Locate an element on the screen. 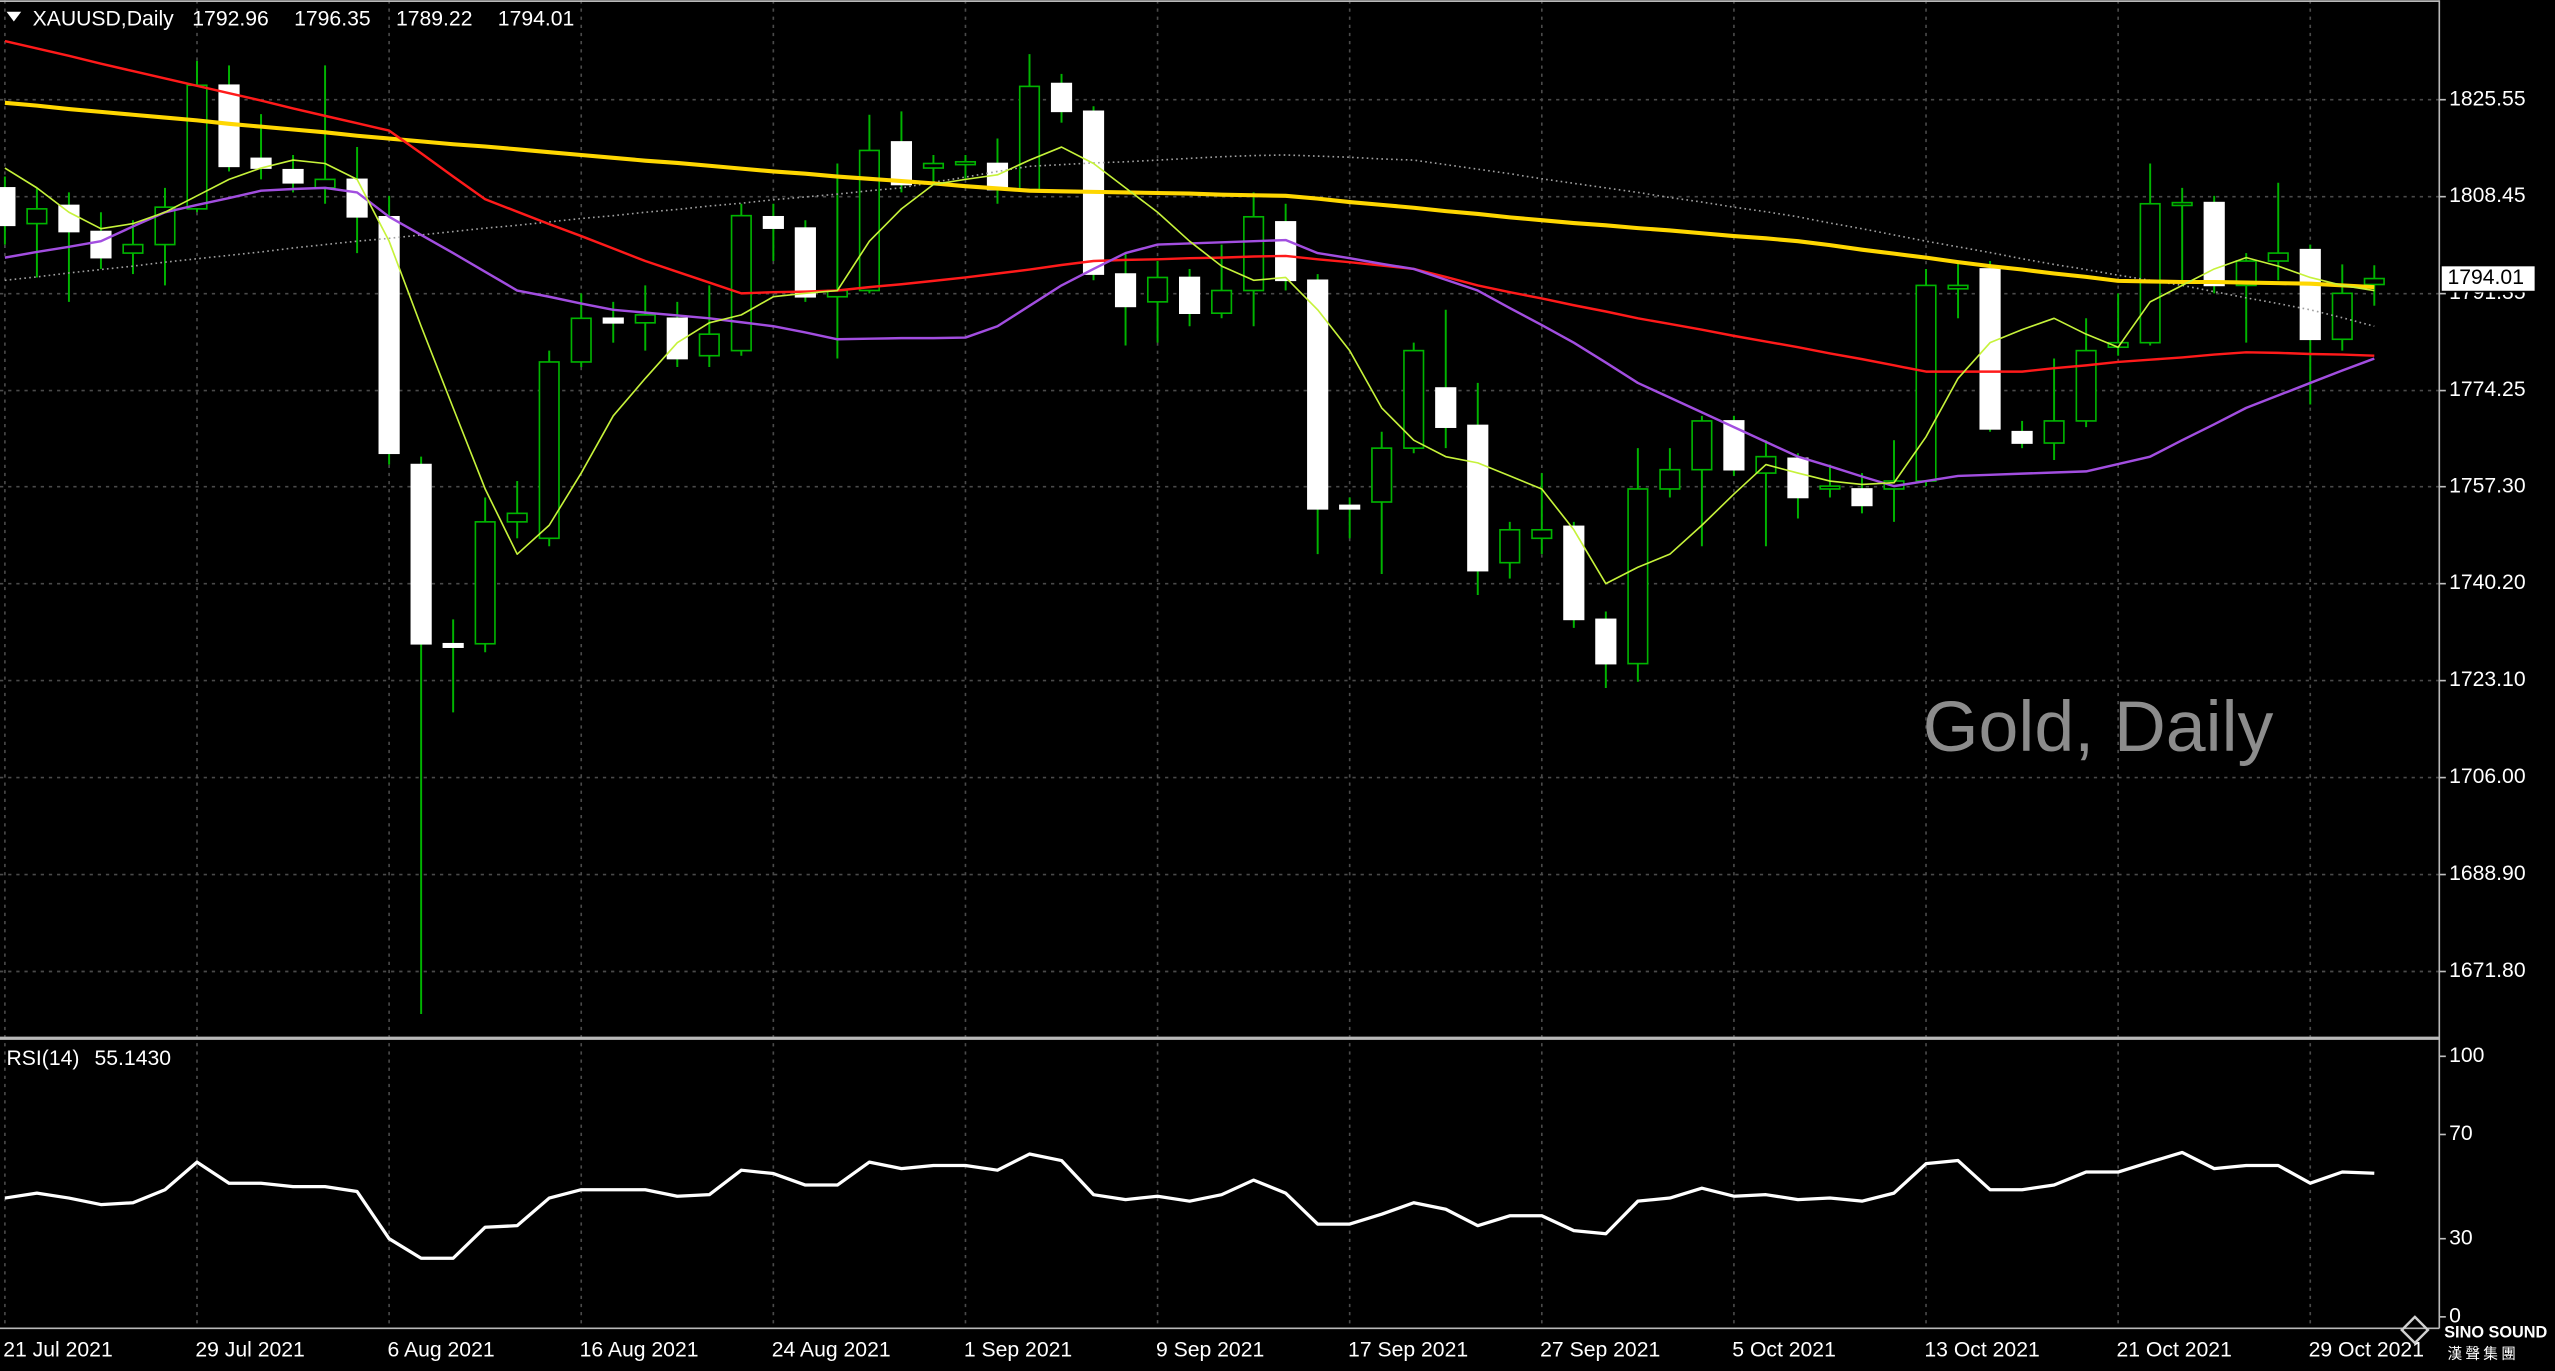  y-tick-label: 30 is located at coordinates (2461, 1237).